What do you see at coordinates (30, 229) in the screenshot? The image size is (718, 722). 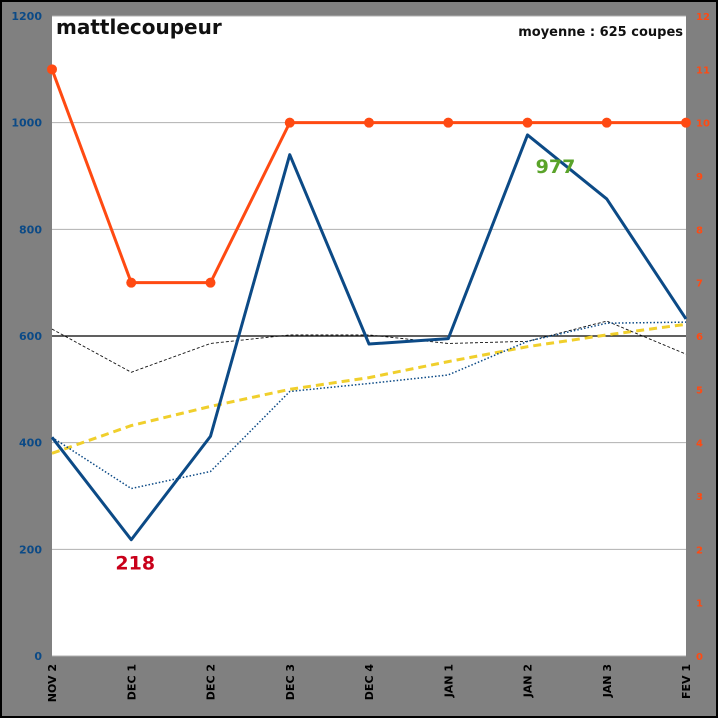 I see `y-left-tick-label: 800` at bounding box center [30, 229].